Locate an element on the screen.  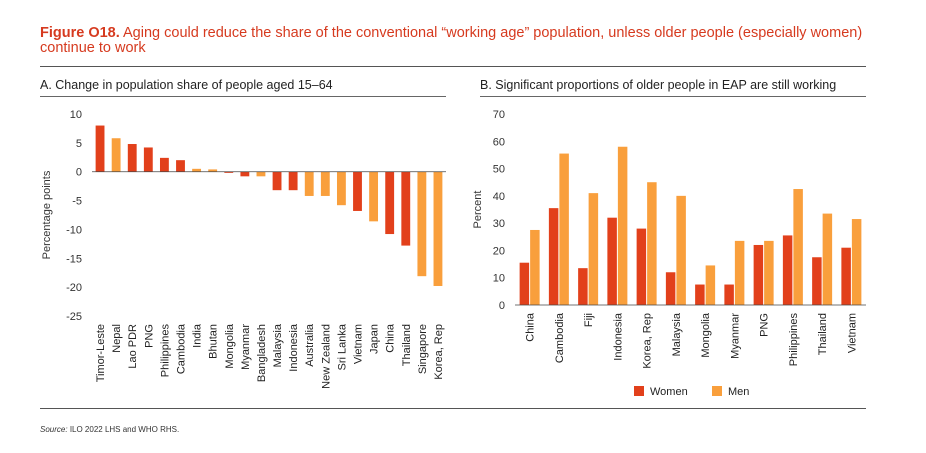
x-tick-label-new-zealand: New Zealand is located at coordinates (326, 356).